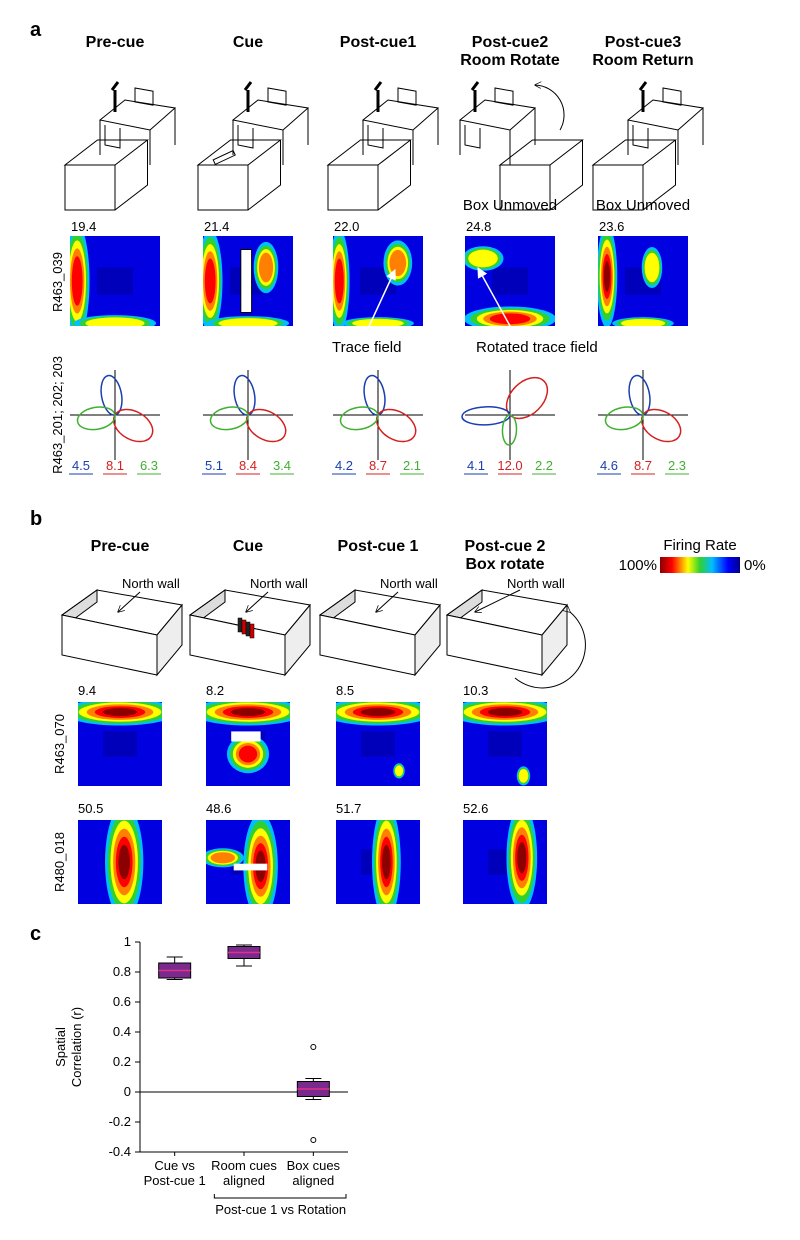 This screenshot has height=1240, width=800. What do you see at coordinates (478, 226) in the screenshot?
I see `peak-rate: 24.8` at bounding box center [478, 226].